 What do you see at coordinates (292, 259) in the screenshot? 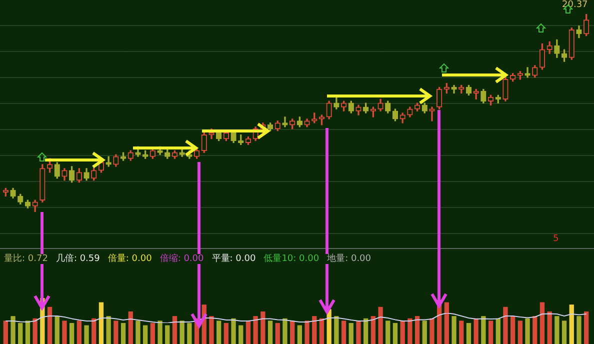
I see `text: 低量10: 0.00` at bounding box center [292, 259].